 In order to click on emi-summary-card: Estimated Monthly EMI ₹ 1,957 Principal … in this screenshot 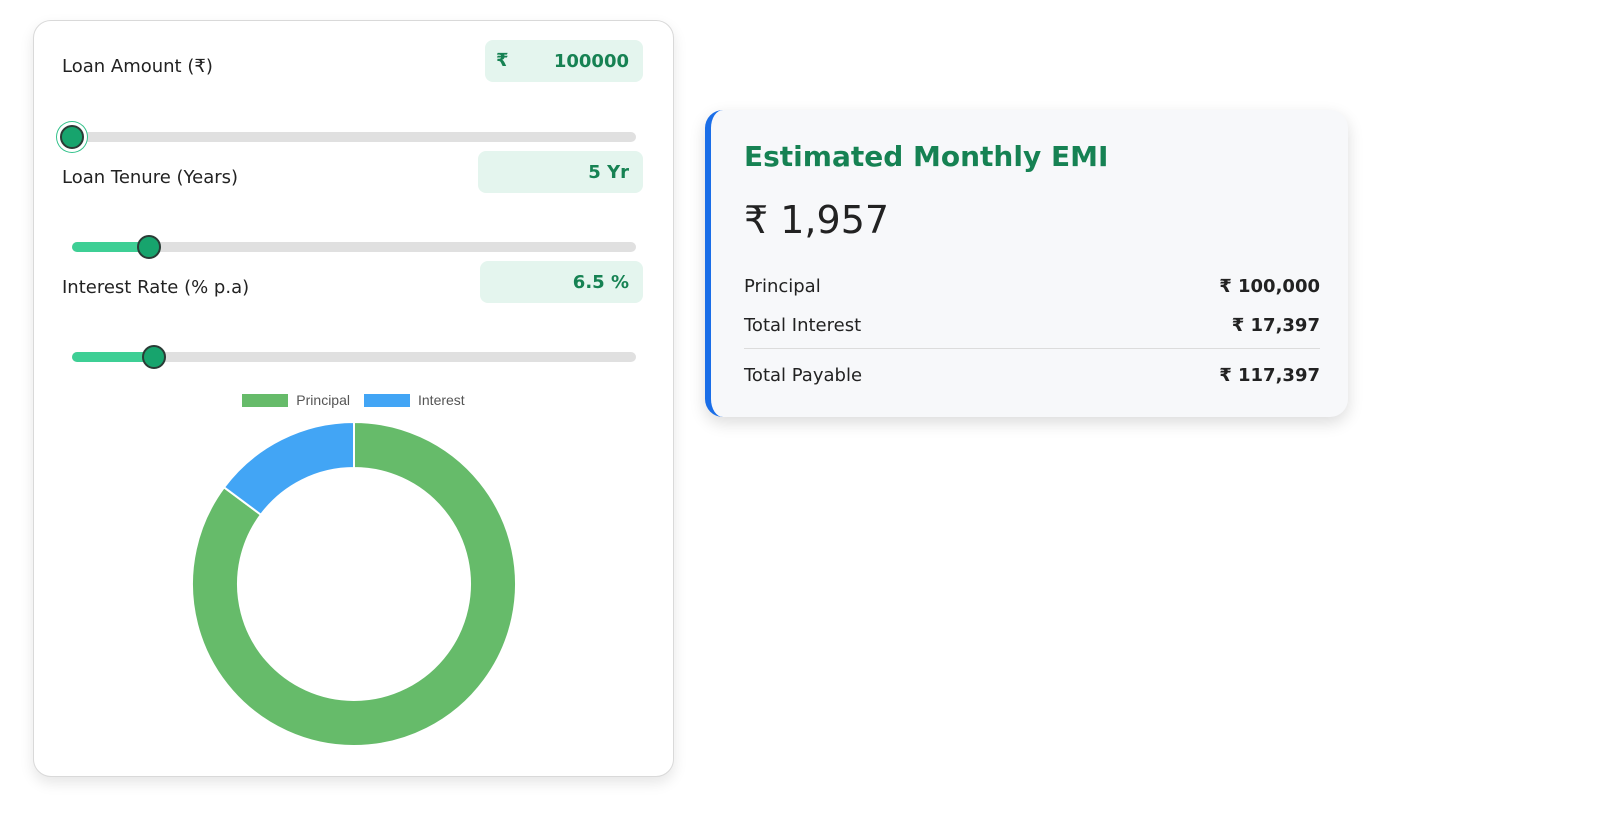, I will do `click(1026, 263)`.